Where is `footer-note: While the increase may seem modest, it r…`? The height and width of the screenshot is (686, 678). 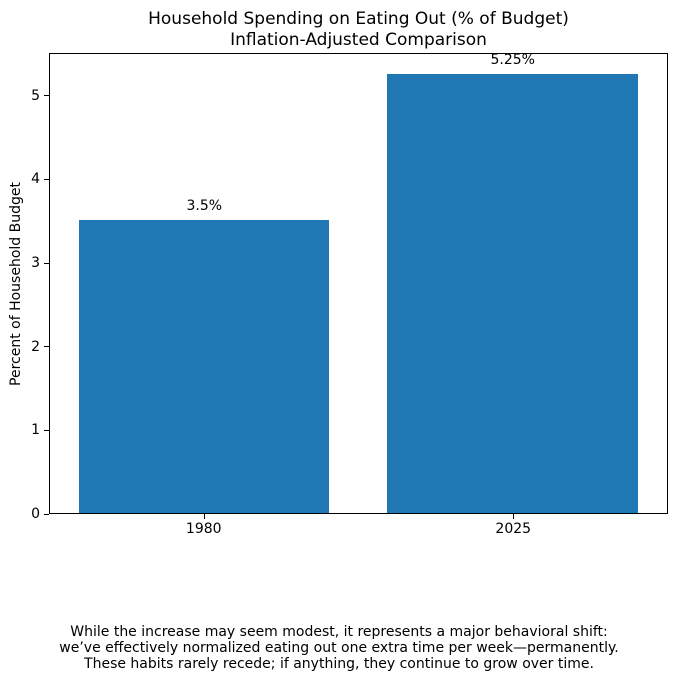
footer-note: While the increase may seem modest, it r… is located at coordinates (339, 648).